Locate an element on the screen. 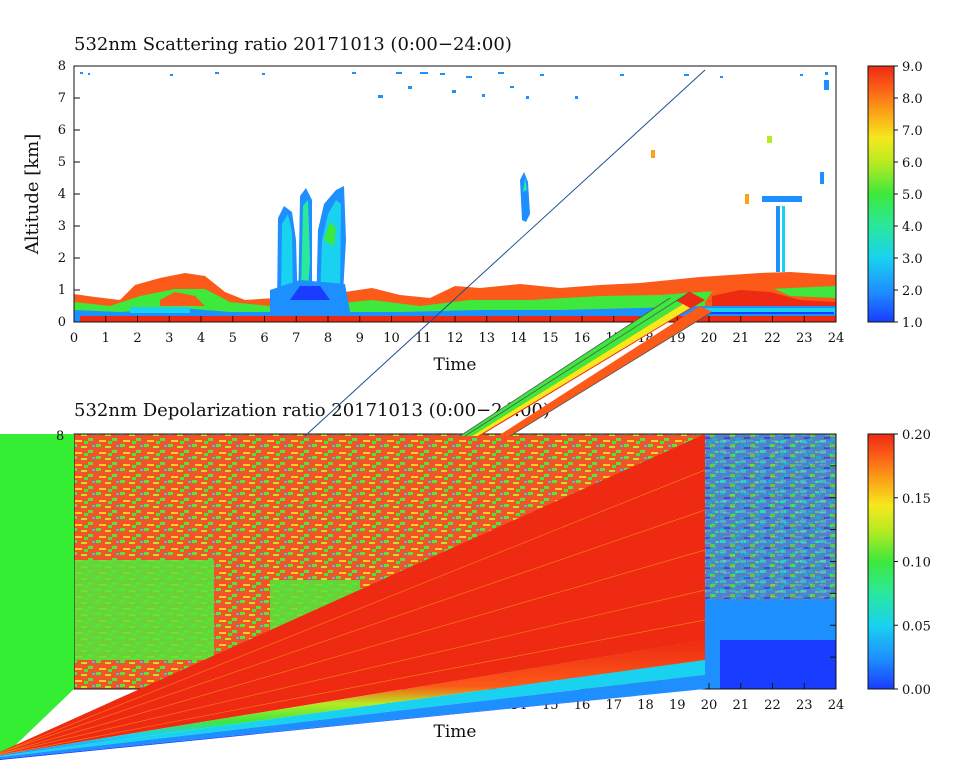  x-tick-label: 19 is located at coordinates (677, 705).